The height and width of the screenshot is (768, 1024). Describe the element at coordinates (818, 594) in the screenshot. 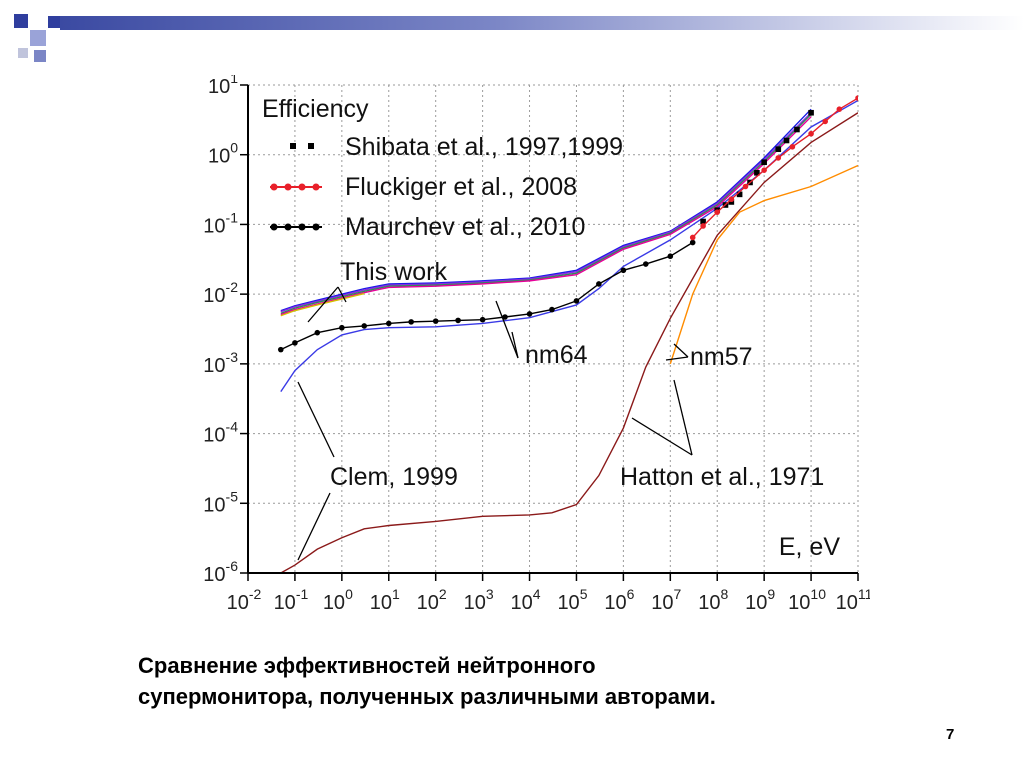

I see `x-tick-exp: 10` at that location.